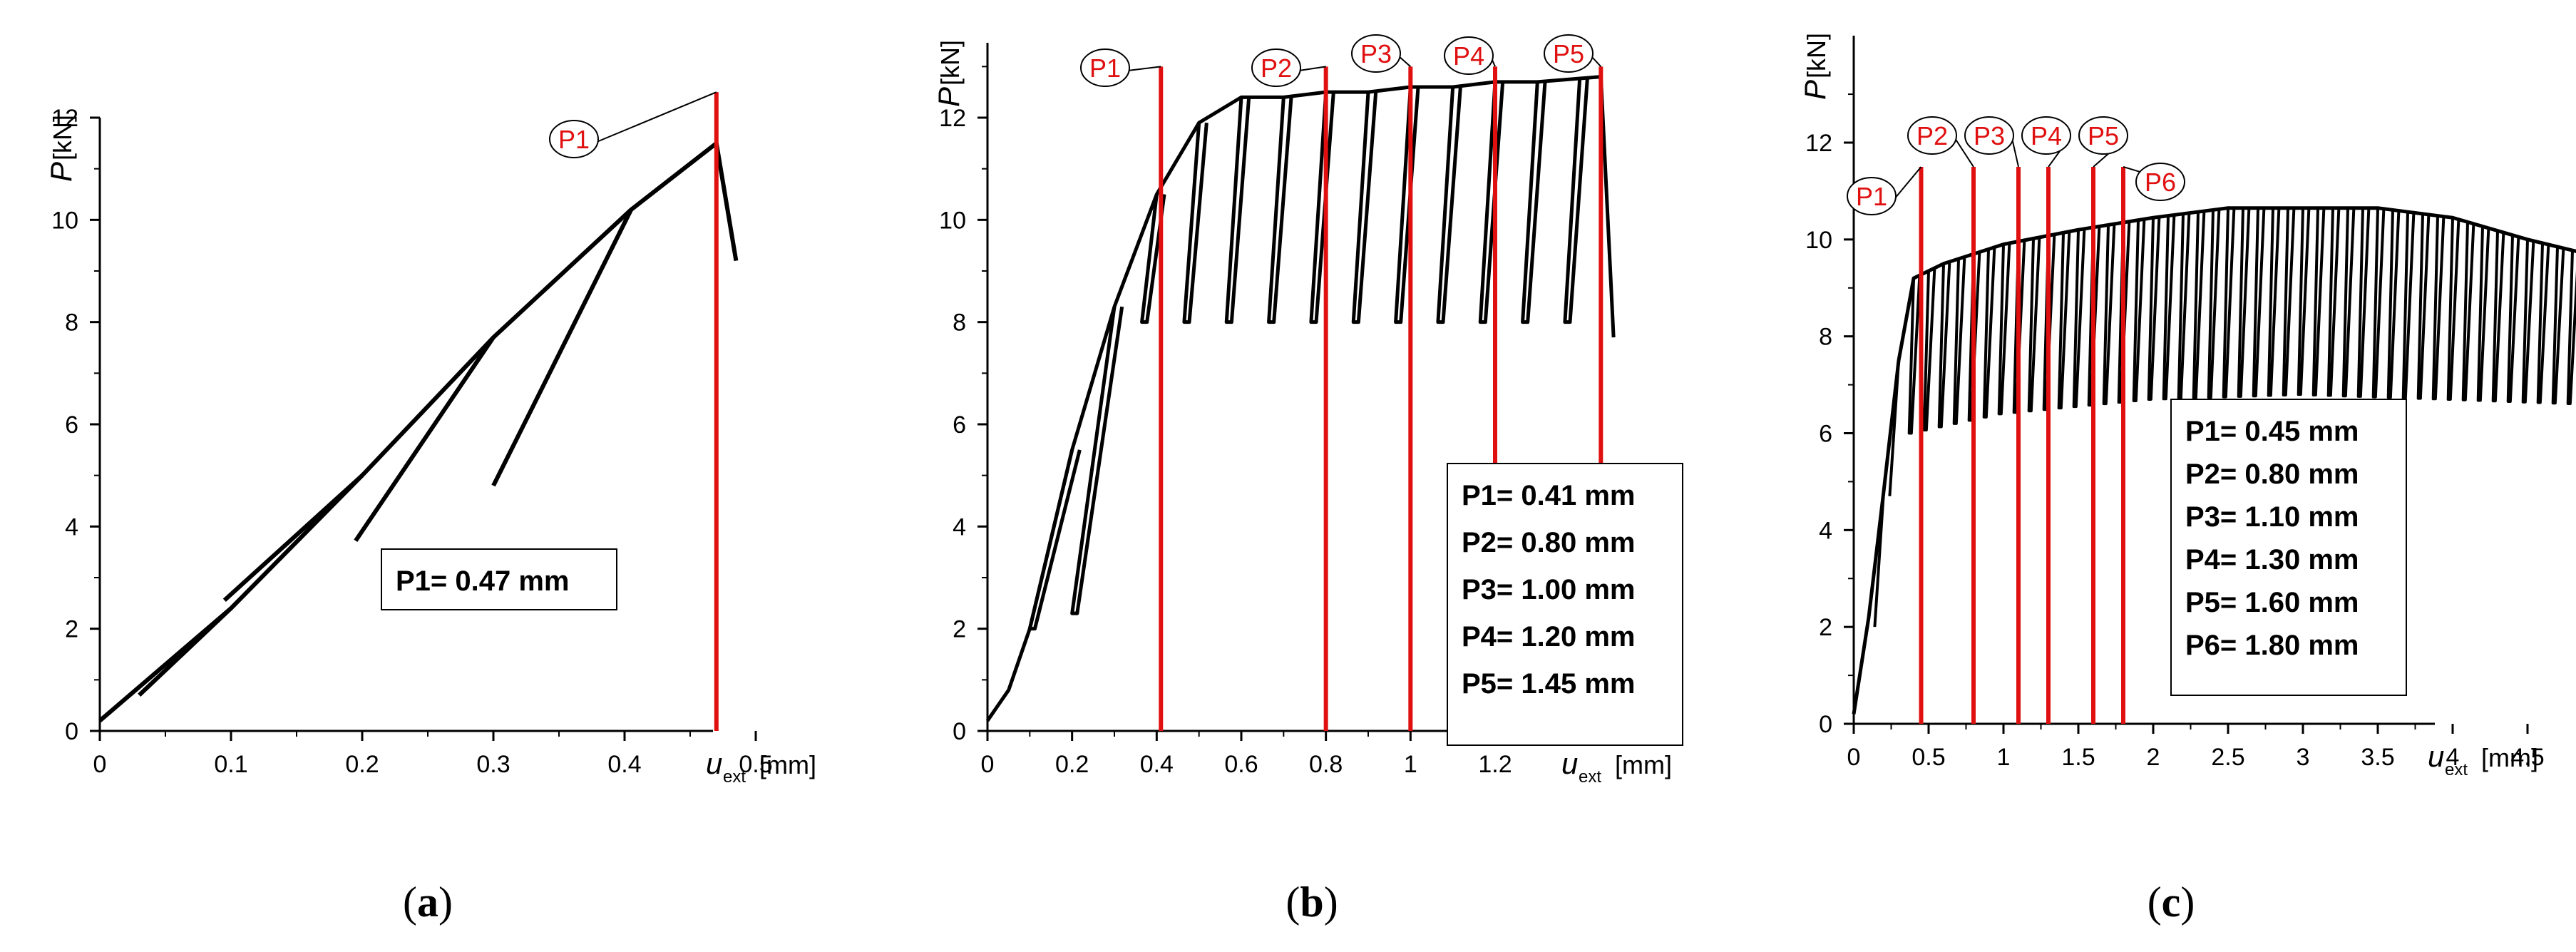  What do you see at coordinates (1495, 764) in the screenshot?
I see `x-tick-label: 1.2` at bounding box center [1495, 764].